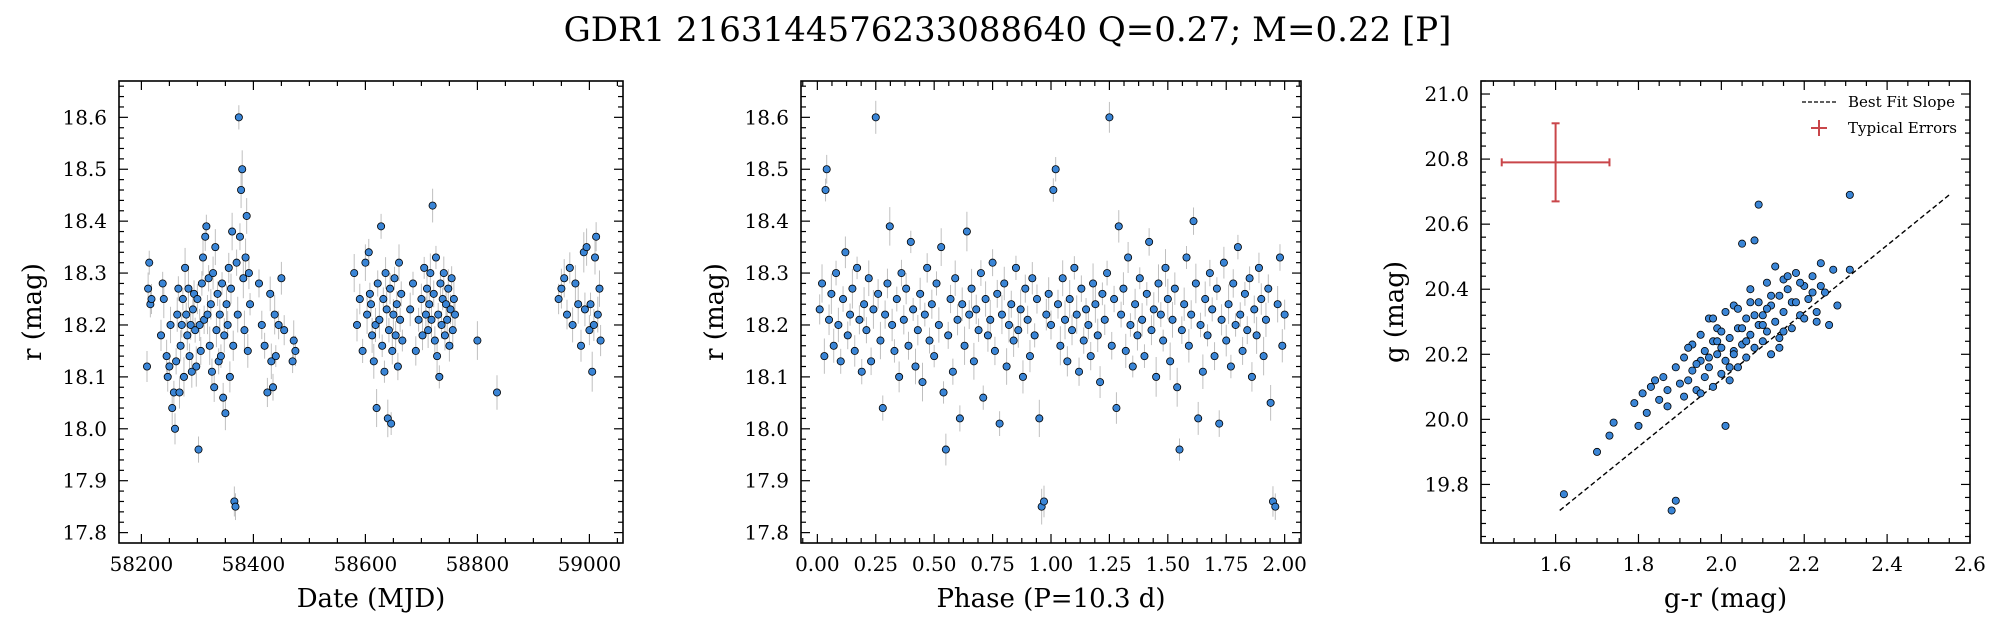 Image resolution: width=2015 pixels, height=632 pixels. I want to click on x-tick-label: 58400, so click(254, 564).